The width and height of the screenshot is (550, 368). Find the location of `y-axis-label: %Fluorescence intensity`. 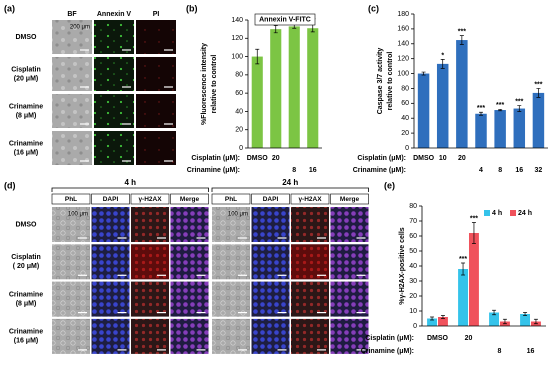

y-axis-label: %Fluorescence intensity is located at coordinates (204, 84).